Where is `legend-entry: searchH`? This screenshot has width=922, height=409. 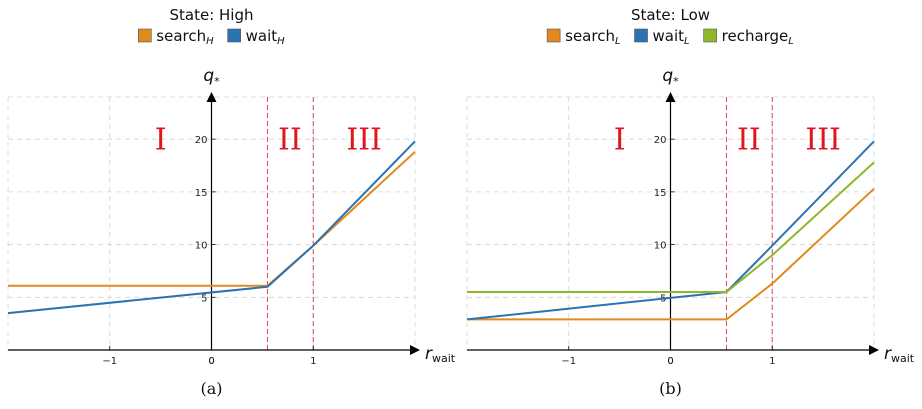
legend-entry: searchH is located at coordinates (175, 37).